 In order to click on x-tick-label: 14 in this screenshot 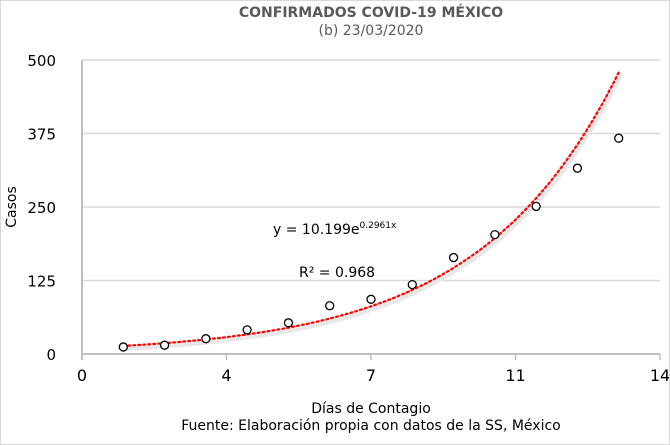, I will do `click(660, 375)`.